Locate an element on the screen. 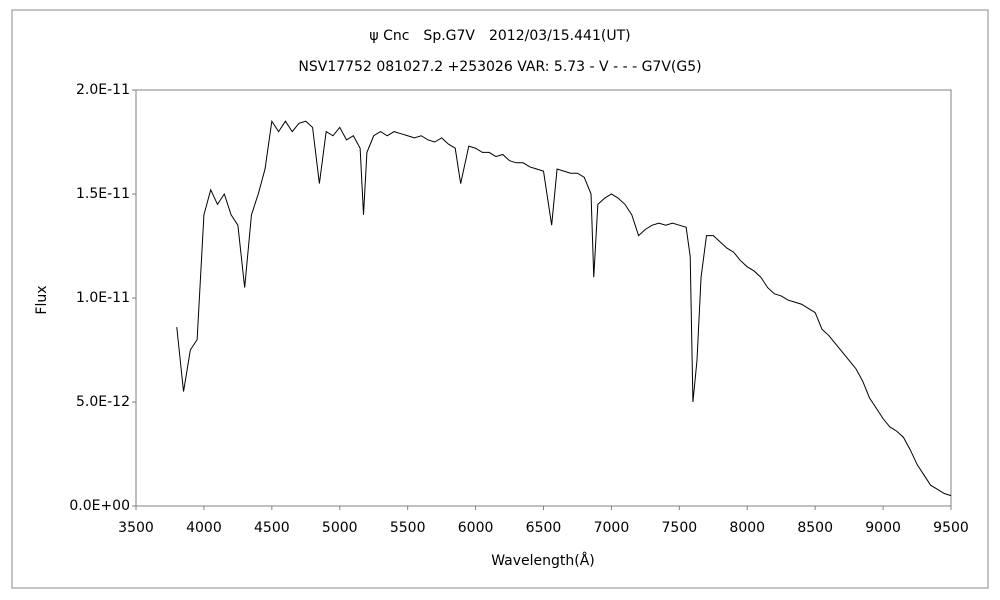 This screenshot has width=1000, height=600. x-tick-label: 9000 is located at coordinates (883, 528).